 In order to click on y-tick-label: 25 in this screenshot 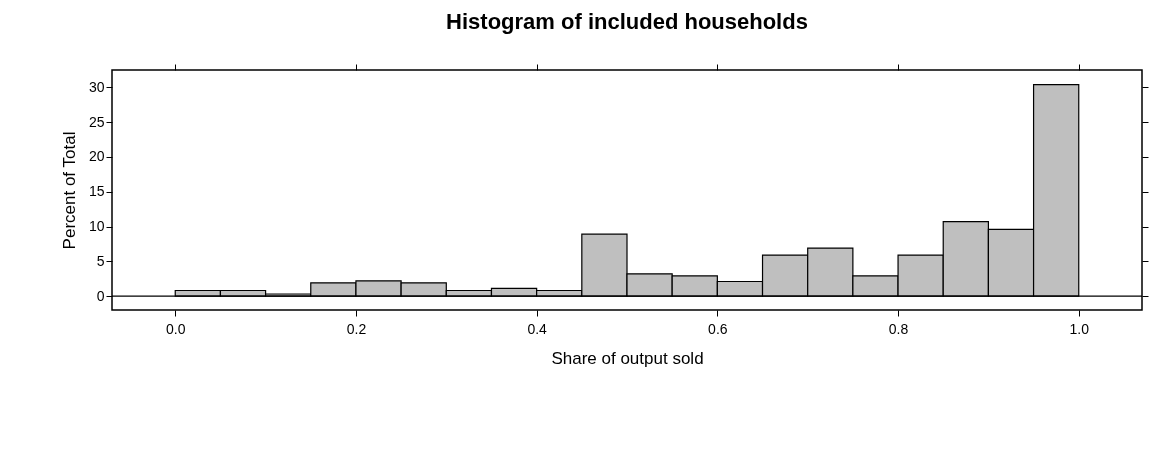, I will do `click(96, 121)`.